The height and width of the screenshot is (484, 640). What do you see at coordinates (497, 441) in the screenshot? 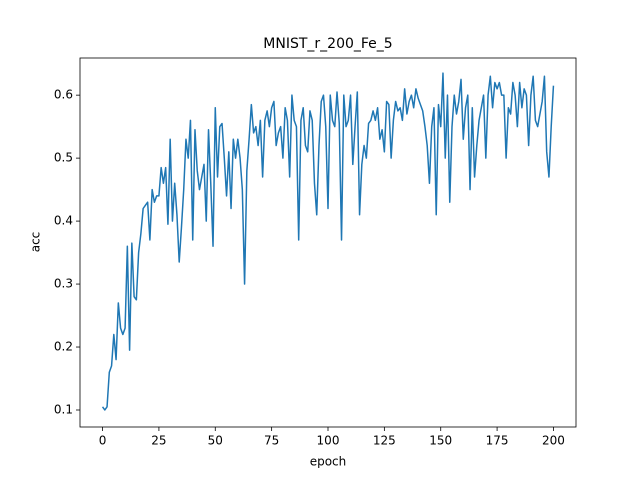
I see `x-tick-label: 175` at bounding box center [497, 441].